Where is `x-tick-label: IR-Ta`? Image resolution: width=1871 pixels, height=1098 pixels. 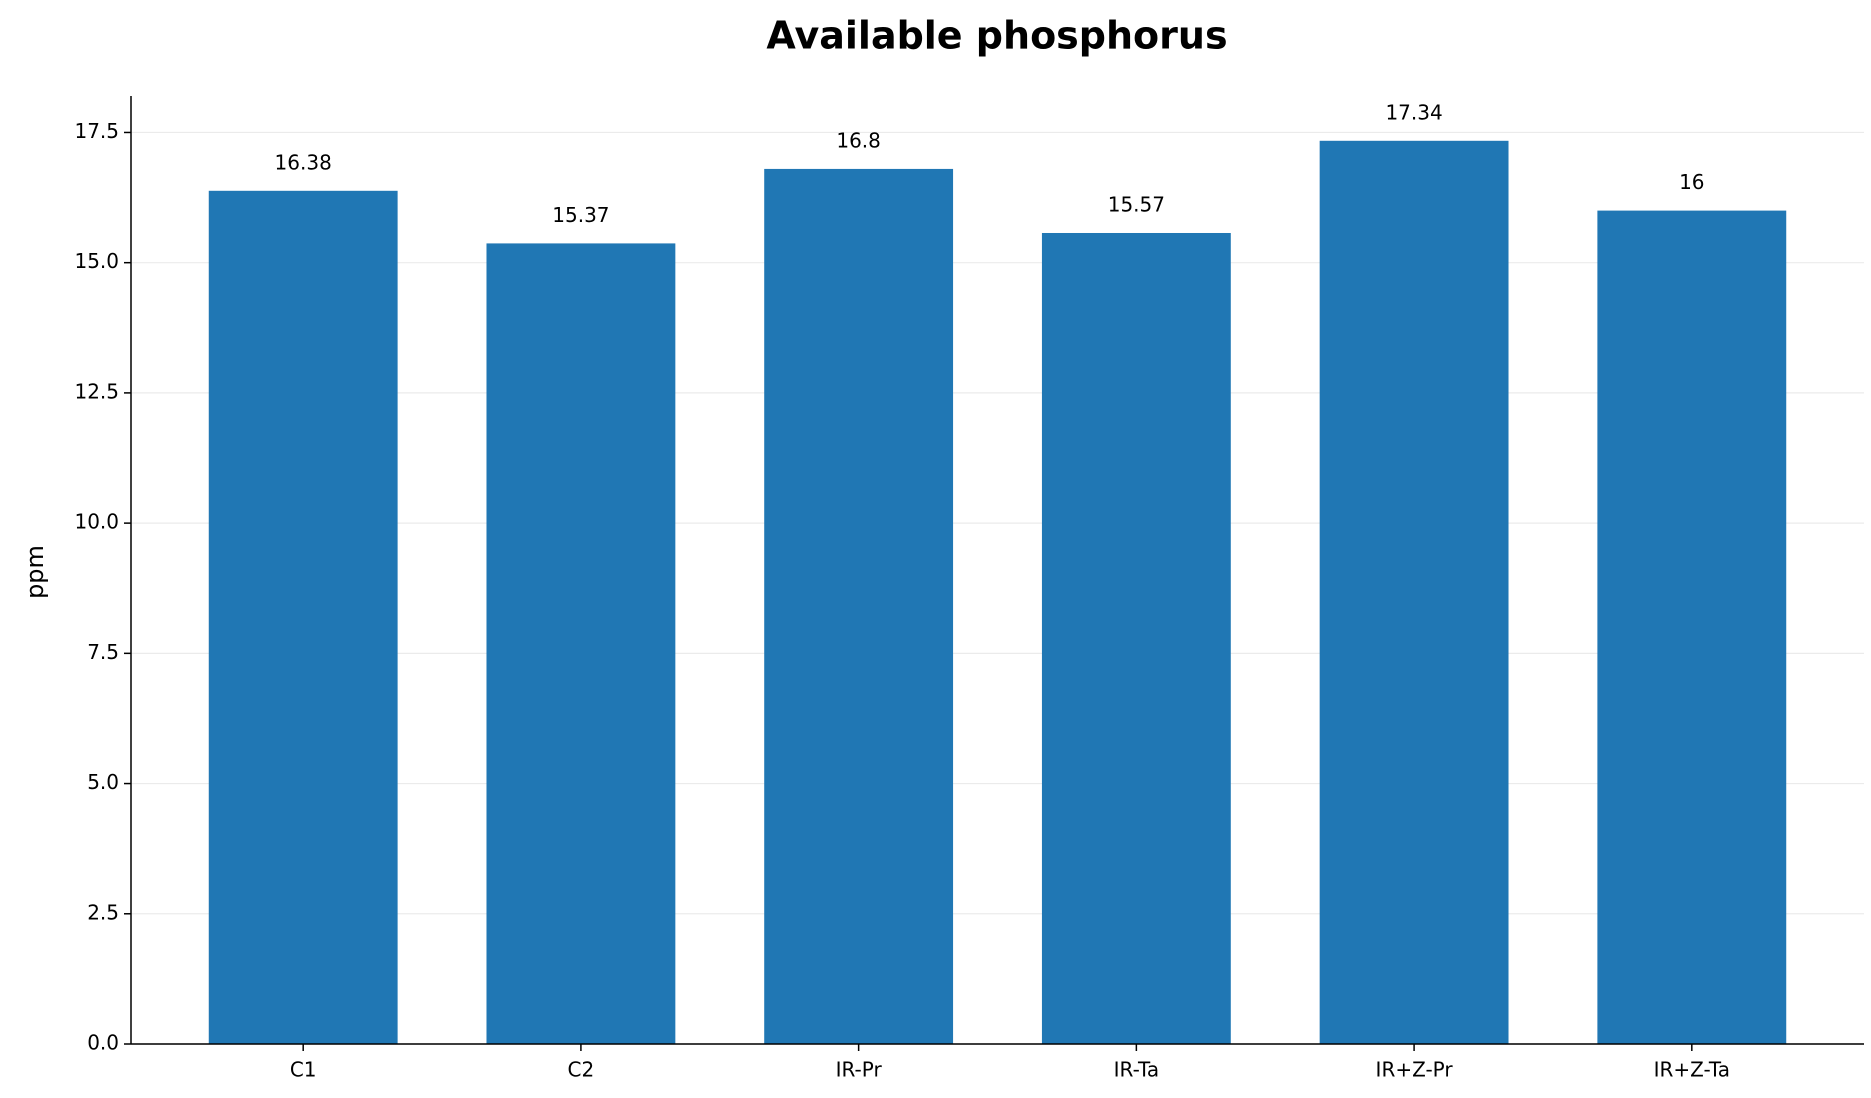
x-tick-label: IR-Ta is located at coordinates (1137, 1070).